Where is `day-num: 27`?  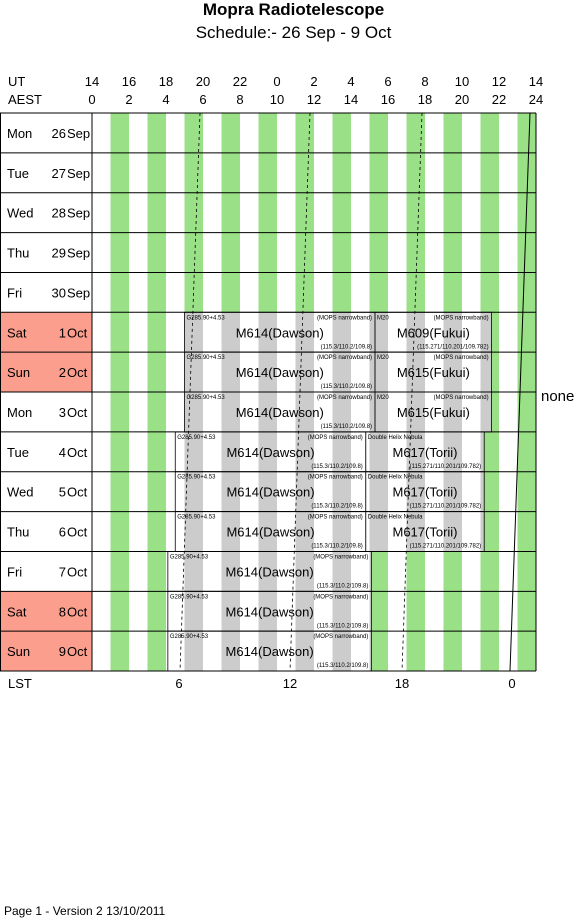
day-num: 27 is located at coordinates (59, 173).